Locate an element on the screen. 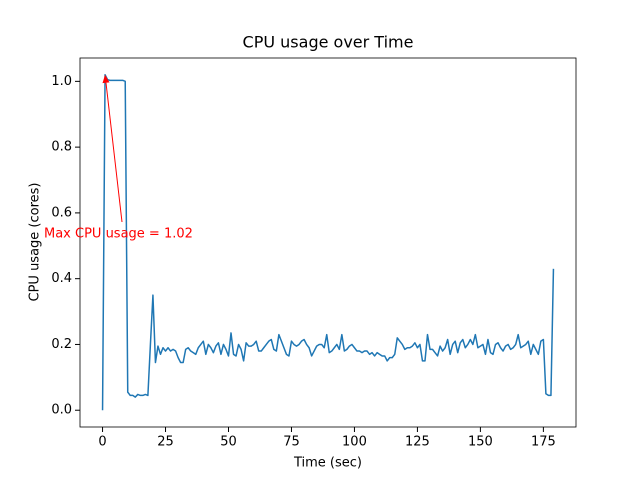 This screenshot has height=480, width=640. y-tick-label: 0.8 is located at coordinates (61, 147).